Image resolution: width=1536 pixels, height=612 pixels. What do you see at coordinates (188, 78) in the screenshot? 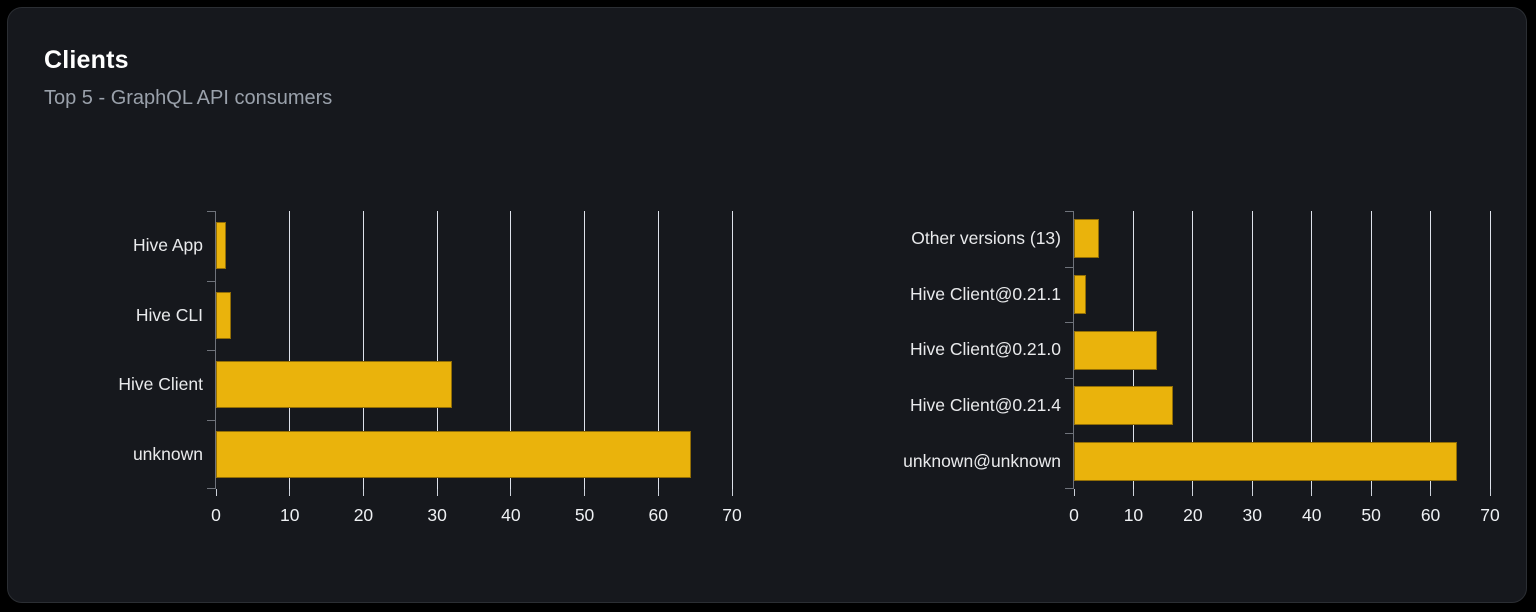
I see `card-header: Clients Top 5 - GraphQL API consumers` at bounding box center [188, 78].